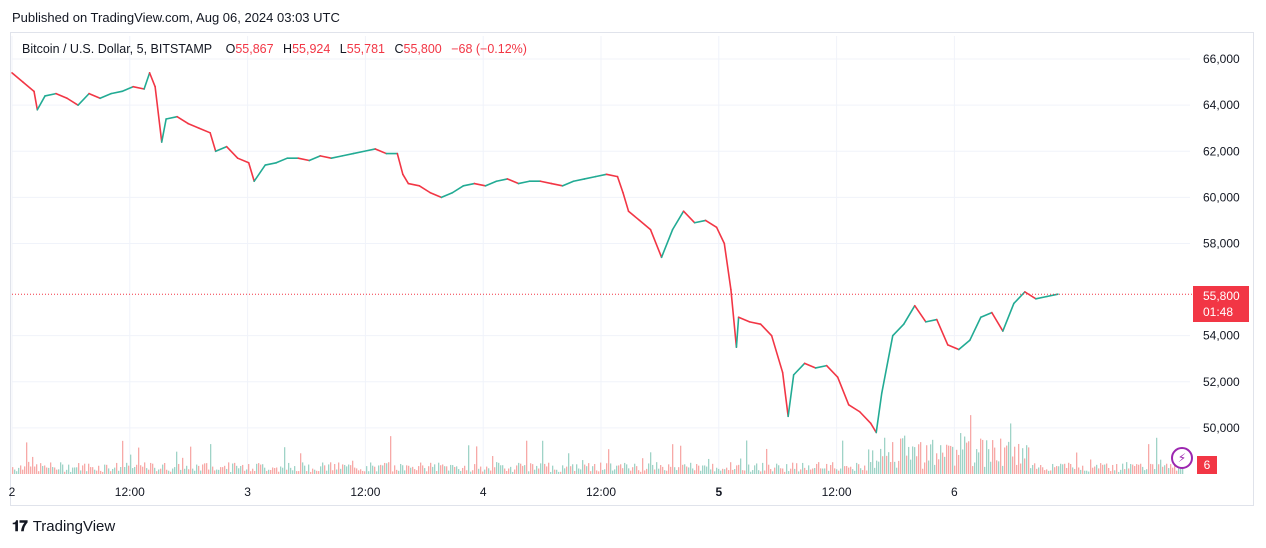 This screenshot has width=1266, height=548. What do you see at coordinates (1221, 296) in the screenshot?
I see `last-price-value: 55,800` at bounding box center [1221, 296].